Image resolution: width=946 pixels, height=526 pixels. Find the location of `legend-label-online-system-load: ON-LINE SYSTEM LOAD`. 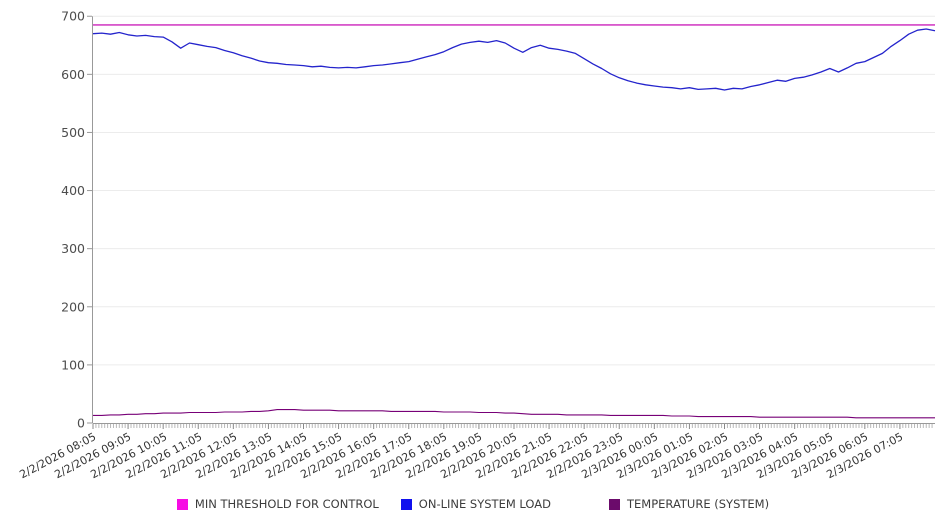

legend-label-online-system-load: ON-LINE SYSTEM LOAD is located at coordinates (484, 504).